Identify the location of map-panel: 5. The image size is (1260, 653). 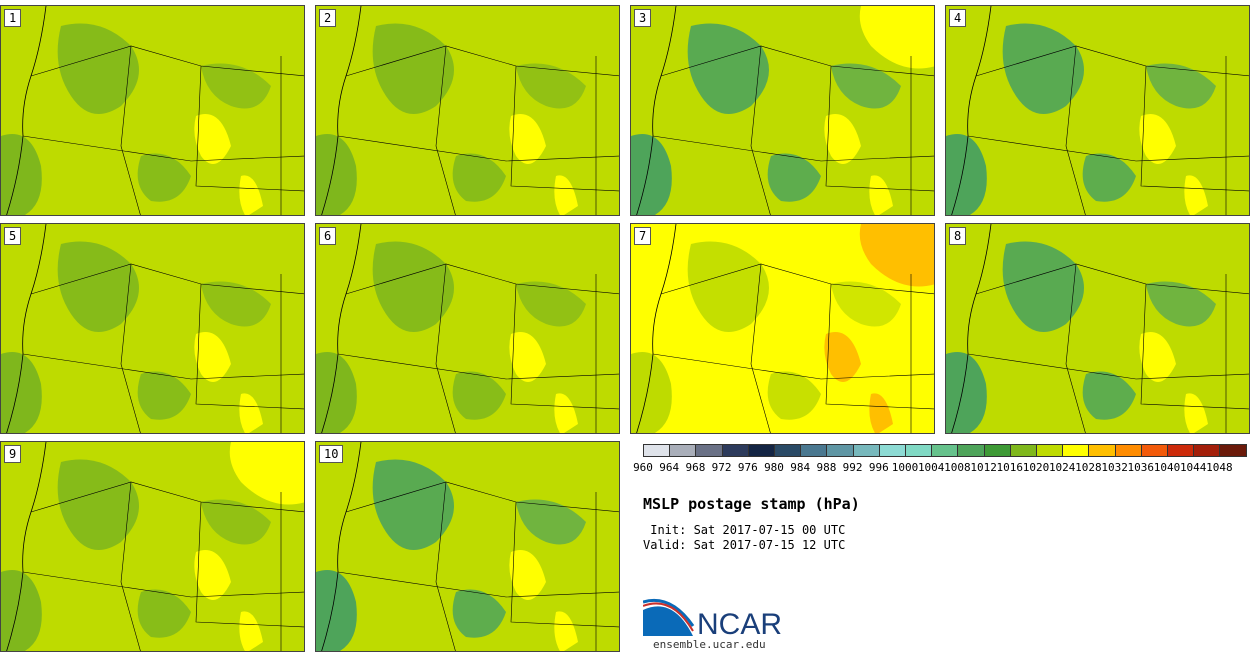
(152, 328).